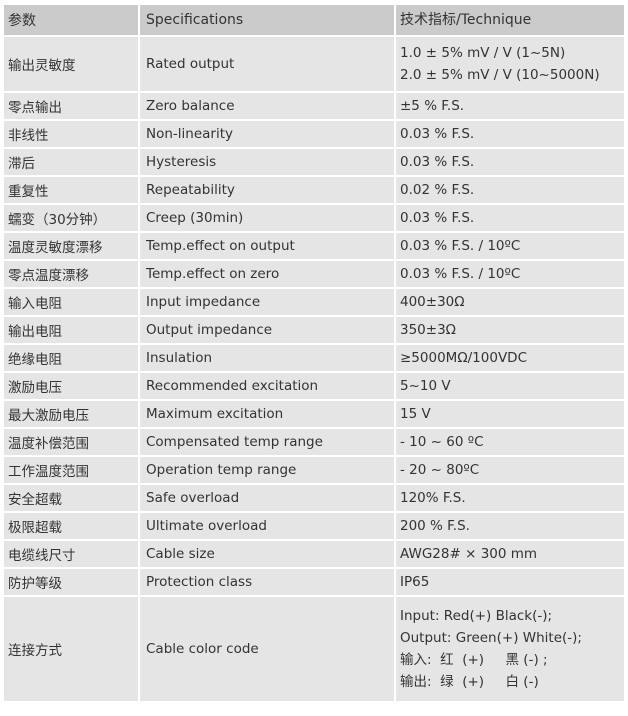 The width and height of the screenshot is (628, 716). What do you see at coordinates (71, 554) in the screenshot?
I see `param-cn: 电缆线尺寸` at bounding box center [71, 554].